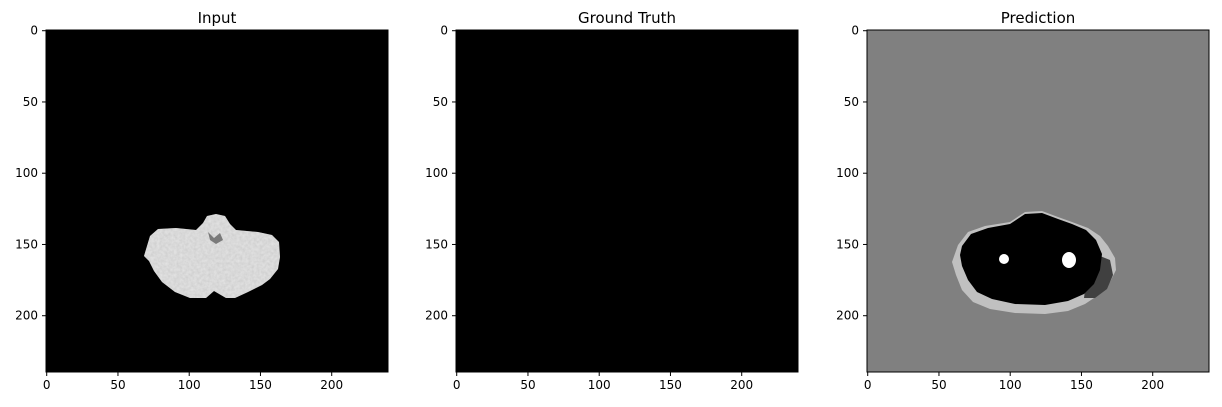 The height and width of the screenshot is (407, 1222). I want to click on x-tick-label-input-0: 0, so click(47, 385).